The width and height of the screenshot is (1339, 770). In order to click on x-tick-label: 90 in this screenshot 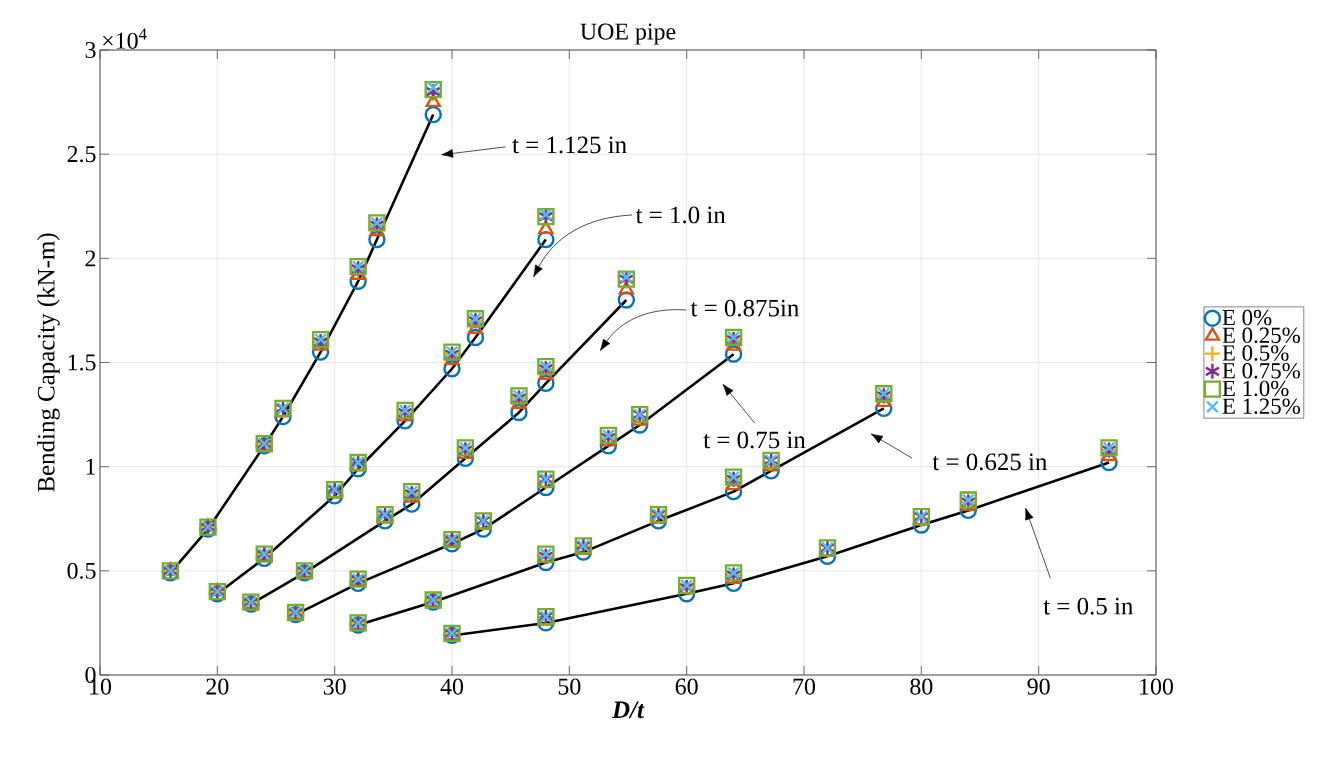, I will do `click(1038, 686)`.